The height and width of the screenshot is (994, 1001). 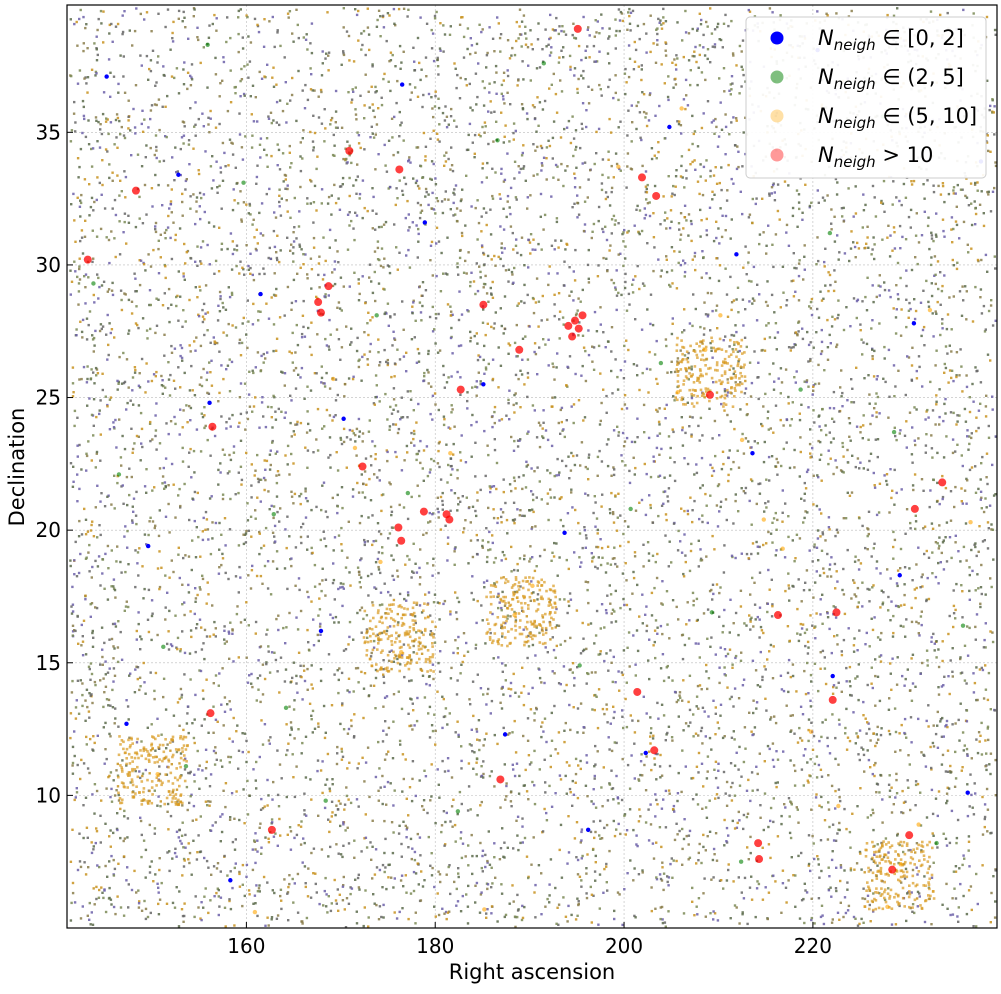 What do you see at coordinates (435, 946) in the screenshot?
I see `x-tick-label: 180` at bounding box center [435, 946].